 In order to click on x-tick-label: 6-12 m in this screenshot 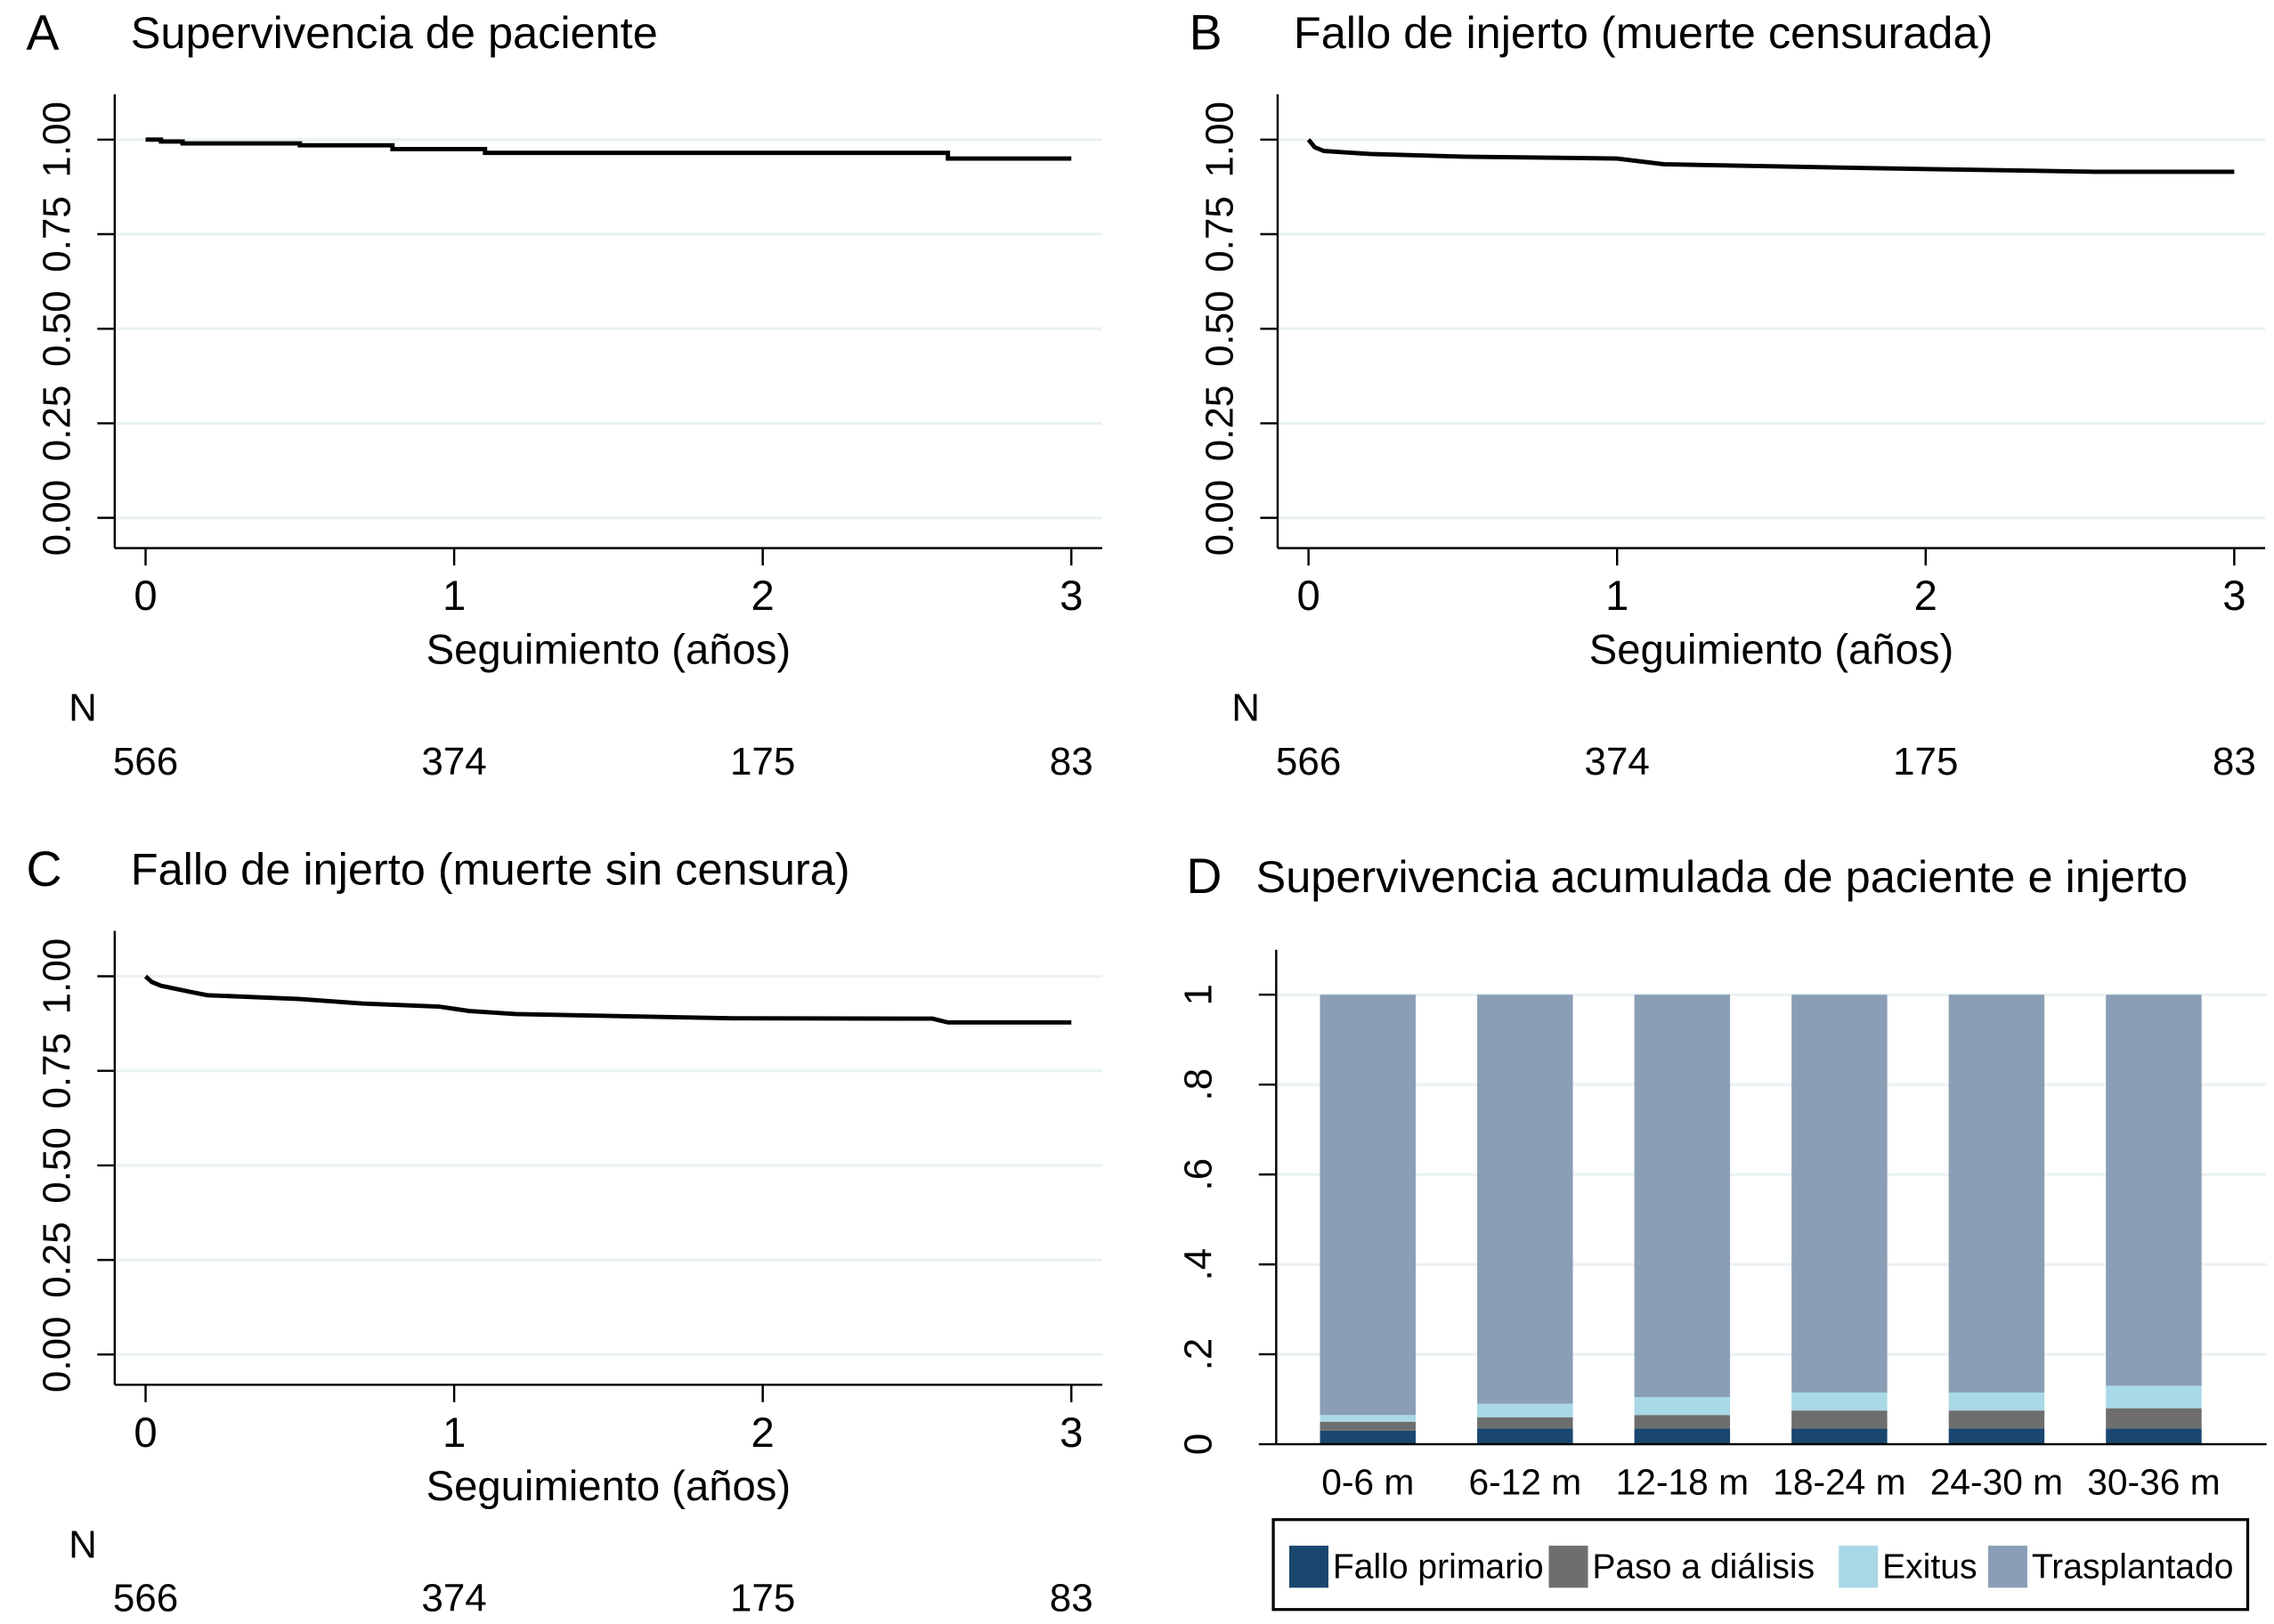, I will do `click(1524, 1481)`.